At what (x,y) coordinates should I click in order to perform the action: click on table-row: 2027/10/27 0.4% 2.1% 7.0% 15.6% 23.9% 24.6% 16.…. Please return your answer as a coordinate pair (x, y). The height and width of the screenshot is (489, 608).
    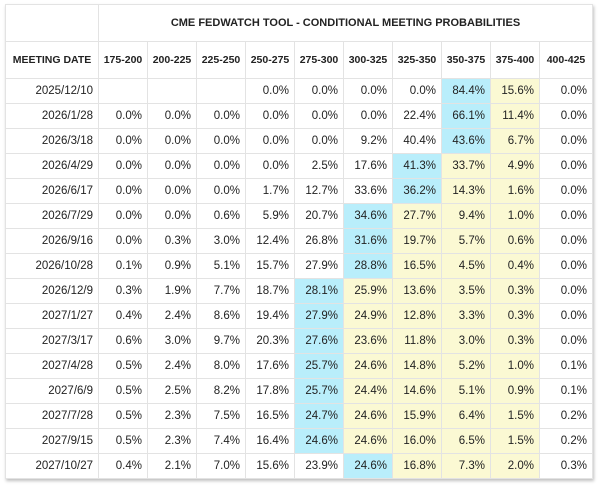
    Looking at the image, I should click on (299, 466).